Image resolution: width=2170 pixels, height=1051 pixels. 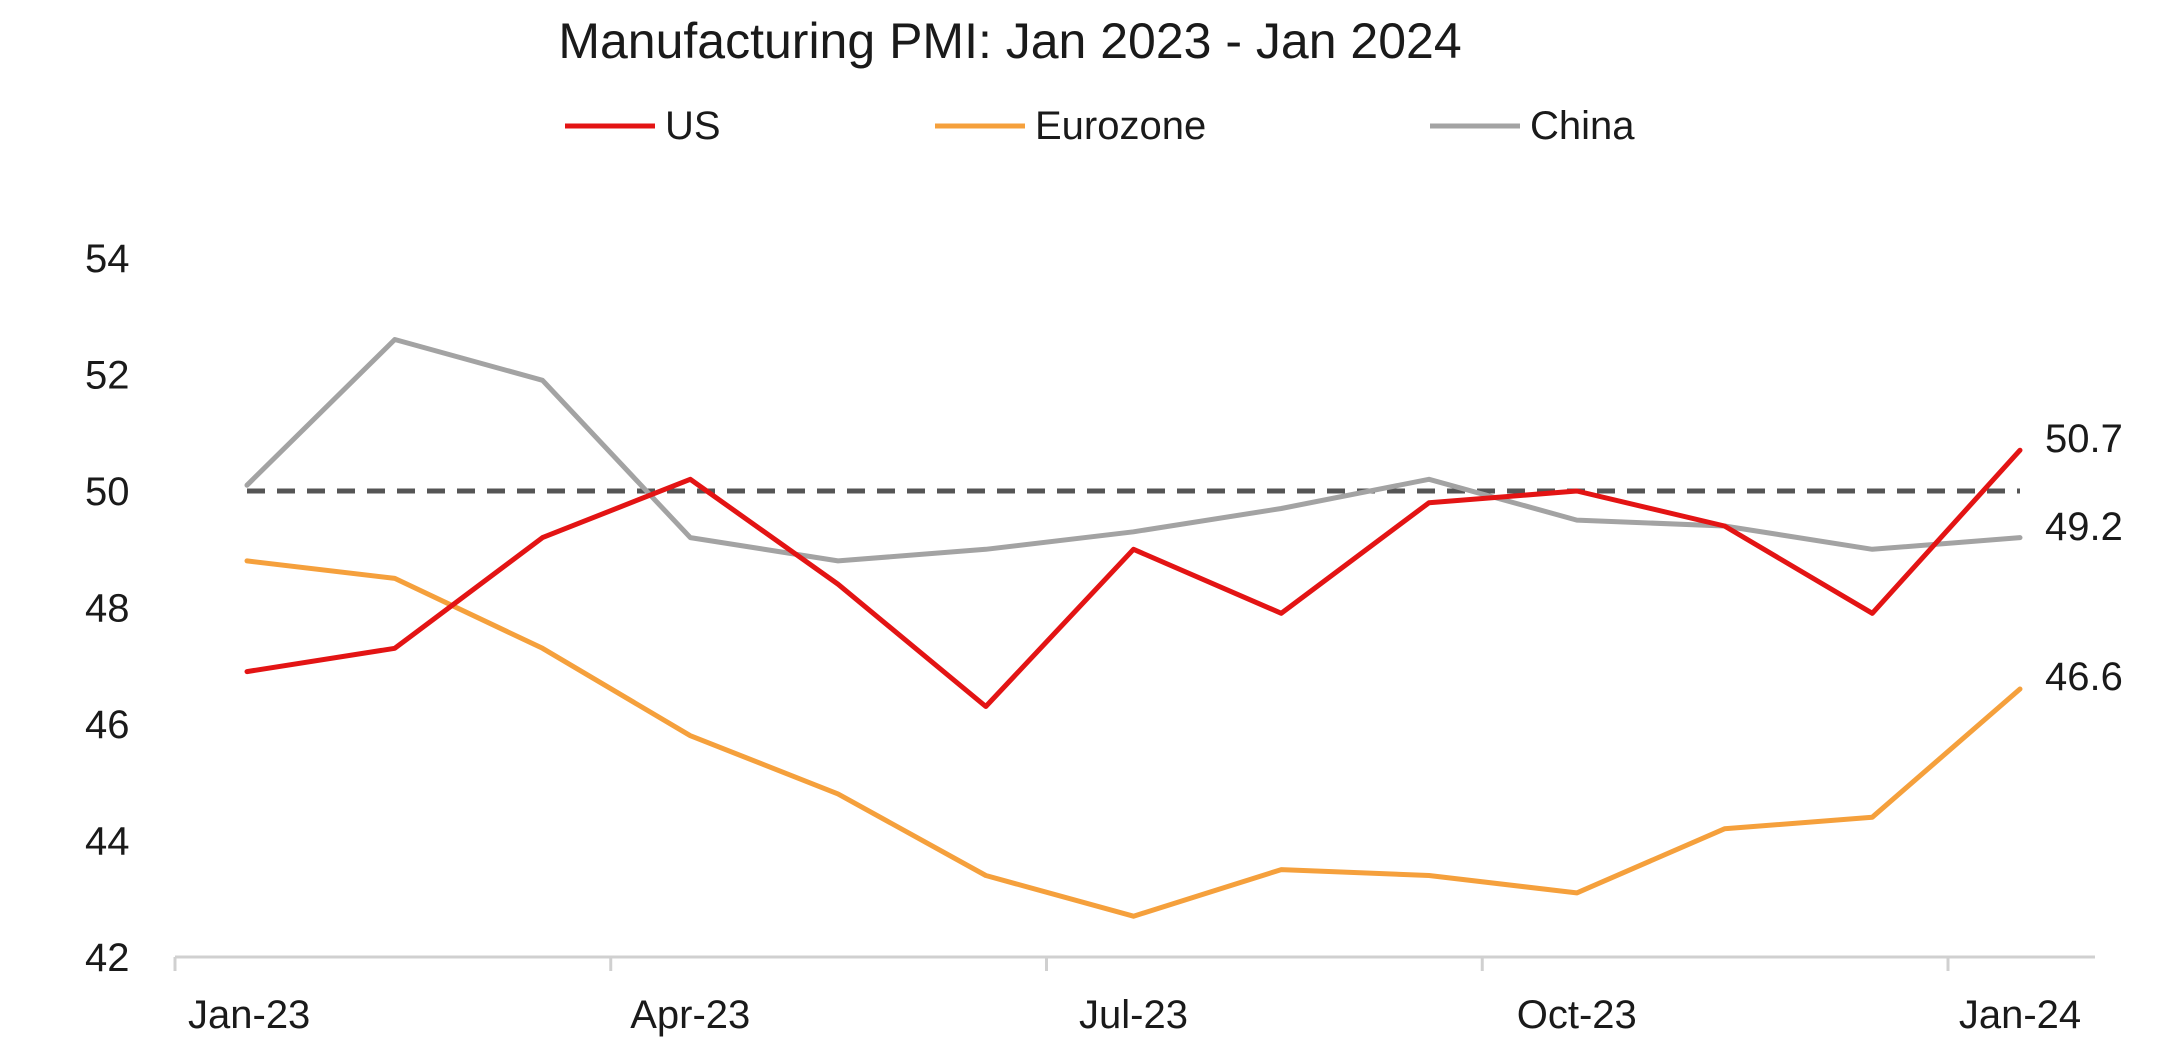 I want to click on legend-label-us: US, so click(x=693, y=126).